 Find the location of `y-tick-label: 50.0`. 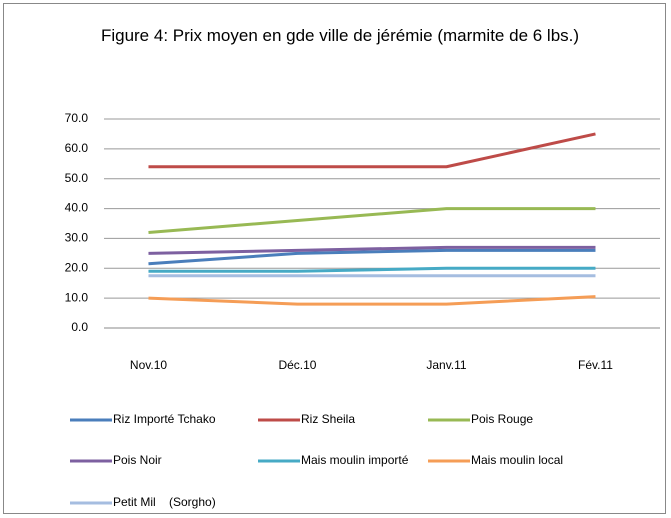

y-tick-label: 50.0 is located at coordinates (77, 178).